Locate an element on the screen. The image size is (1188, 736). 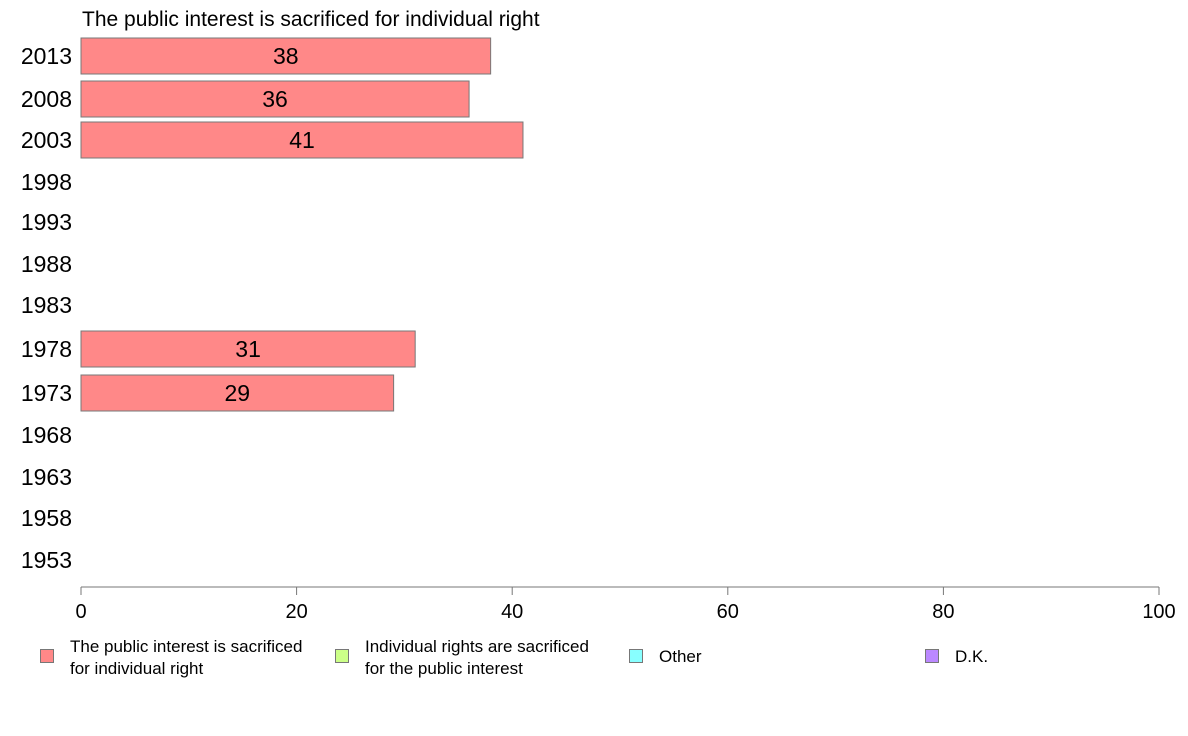
bar-value-label: 31 is located at coordinates (248, 349).